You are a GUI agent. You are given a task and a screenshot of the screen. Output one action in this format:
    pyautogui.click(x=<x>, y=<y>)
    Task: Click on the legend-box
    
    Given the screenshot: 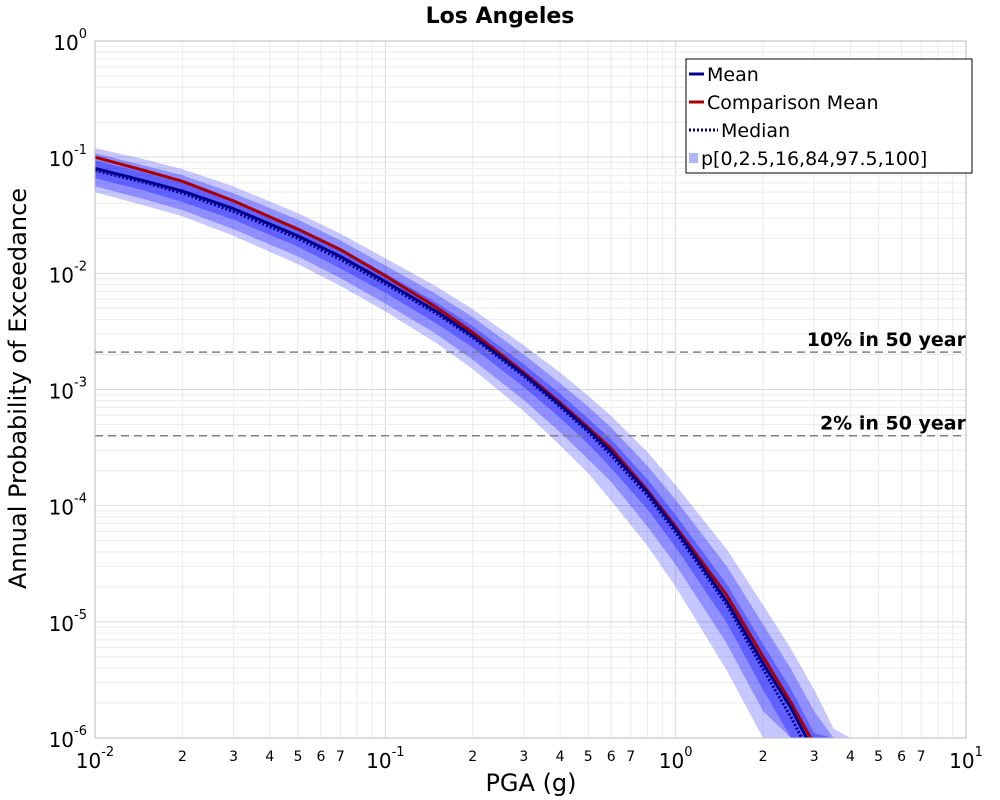 What is the action you would take?
    pyautogui.click(x=829, y=116)
    